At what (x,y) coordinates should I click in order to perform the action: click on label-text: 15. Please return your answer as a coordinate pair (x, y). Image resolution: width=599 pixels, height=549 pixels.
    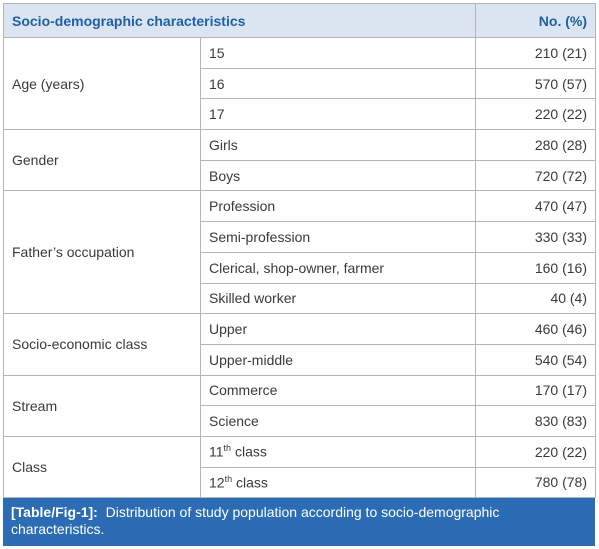
    Looking at the image, I should click on (217, 52).